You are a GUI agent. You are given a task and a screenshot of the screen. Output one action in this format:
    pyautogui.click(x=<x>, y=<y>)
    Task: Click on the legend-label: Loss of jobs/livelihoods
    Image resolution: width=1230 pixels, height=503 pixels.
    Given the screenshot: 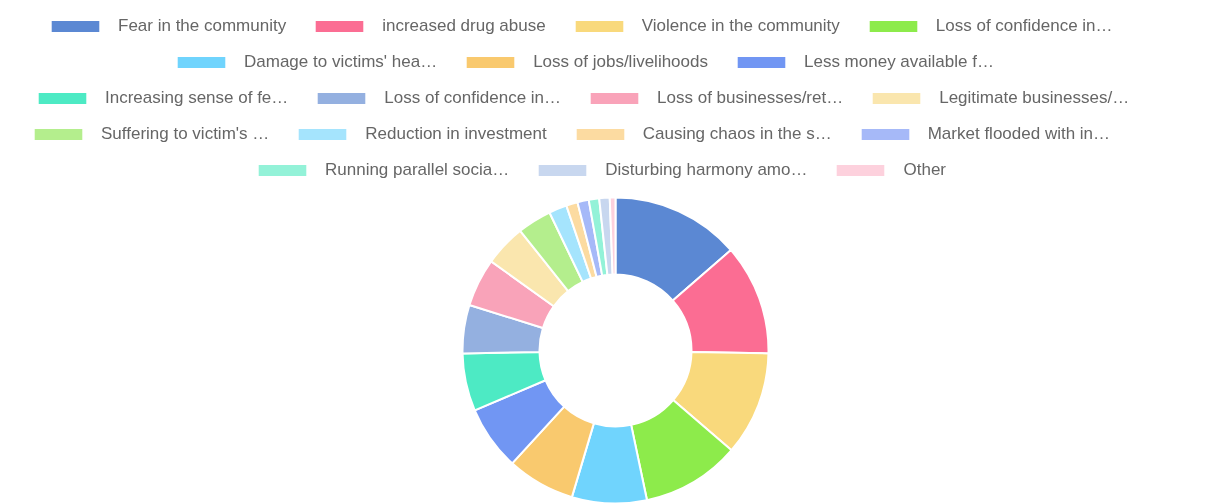 What is the action you would take?
    pyautogui.click(x=620, y=62)
    